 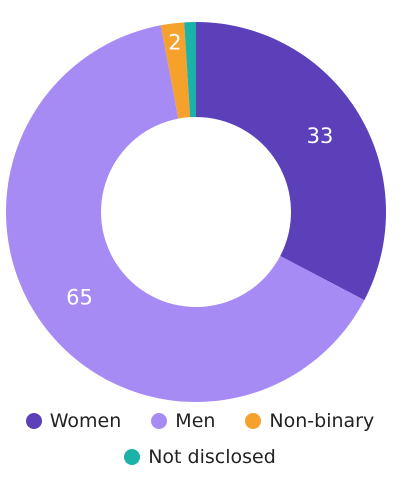 What do you see at coordinates (79, 297) in the screenshot?
I see `slice-label: 65` at bounding box center [79, 297].